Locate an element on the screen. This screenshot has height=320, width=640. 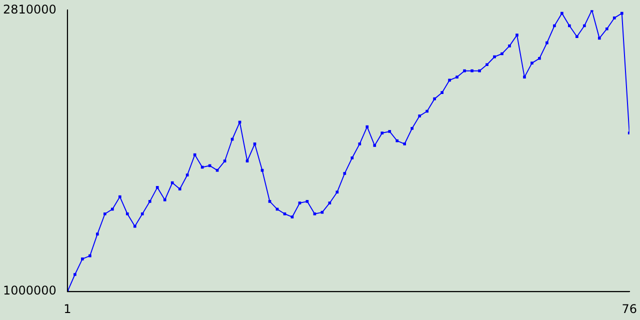
y-tick-label: 2810000 is located at coordinates (29, 9).